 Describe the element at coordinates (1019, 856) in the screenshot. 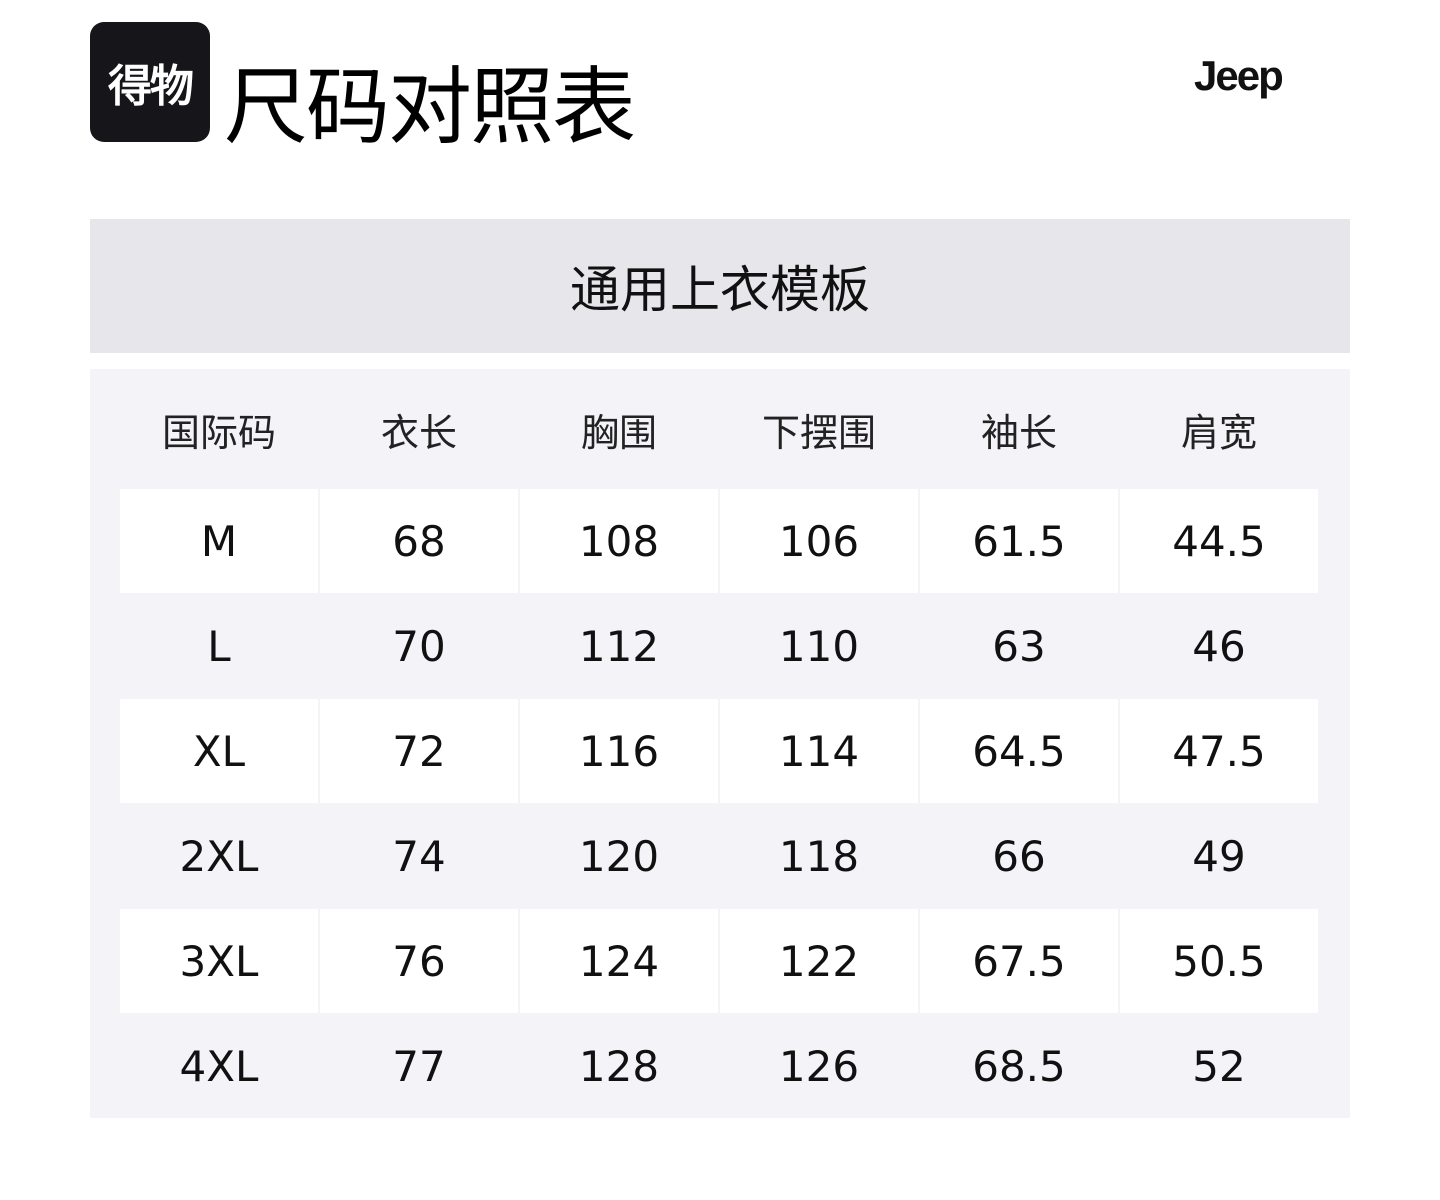

I see `table-cell: 66` at that location.